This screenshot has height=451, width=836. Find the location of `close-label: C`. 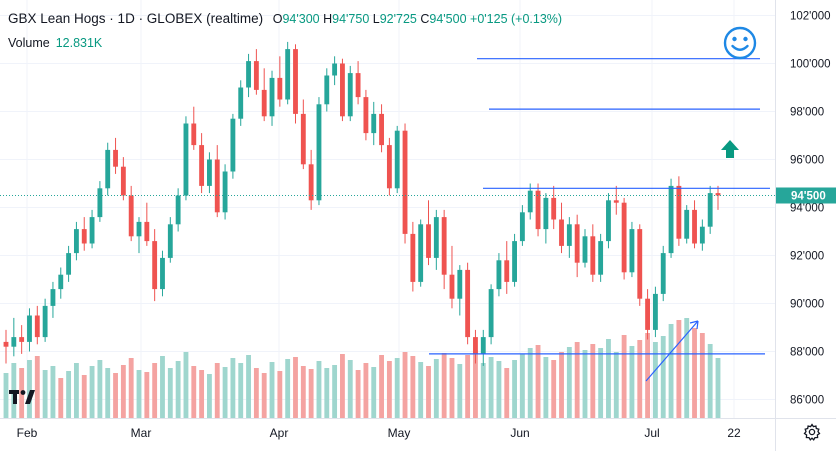

close-label: C is located at coordinates (425, 19).